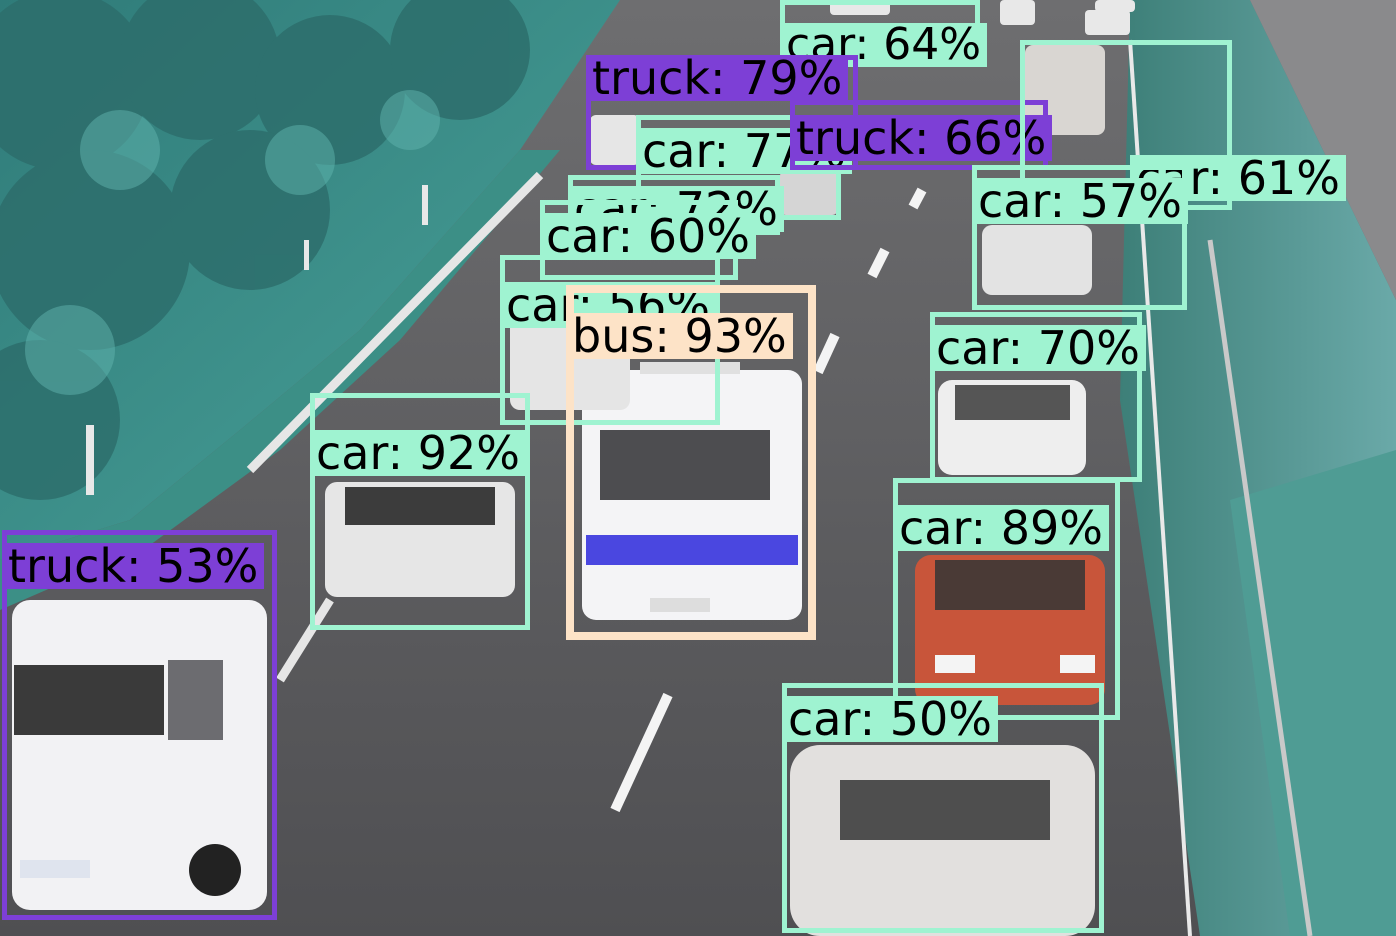  I want to click on detection-box-car-57: car: 57%, so click(1080, 237).